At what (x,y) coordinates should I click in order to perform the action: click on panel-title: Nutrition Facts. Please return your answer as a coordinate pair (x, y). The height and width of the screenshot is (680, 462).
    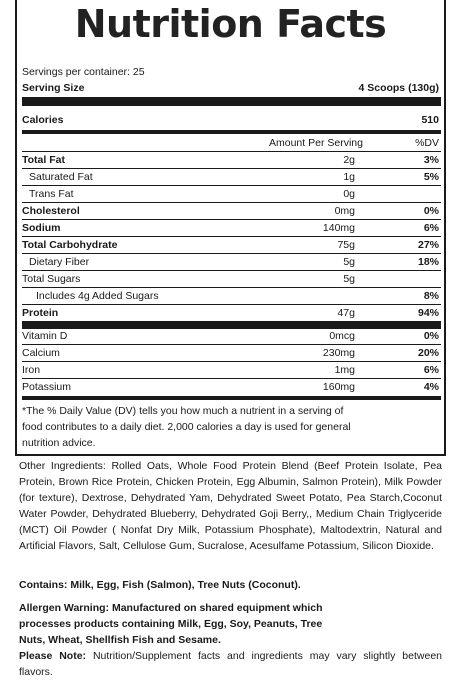
    Looking at the image, I should click on (230, 24).